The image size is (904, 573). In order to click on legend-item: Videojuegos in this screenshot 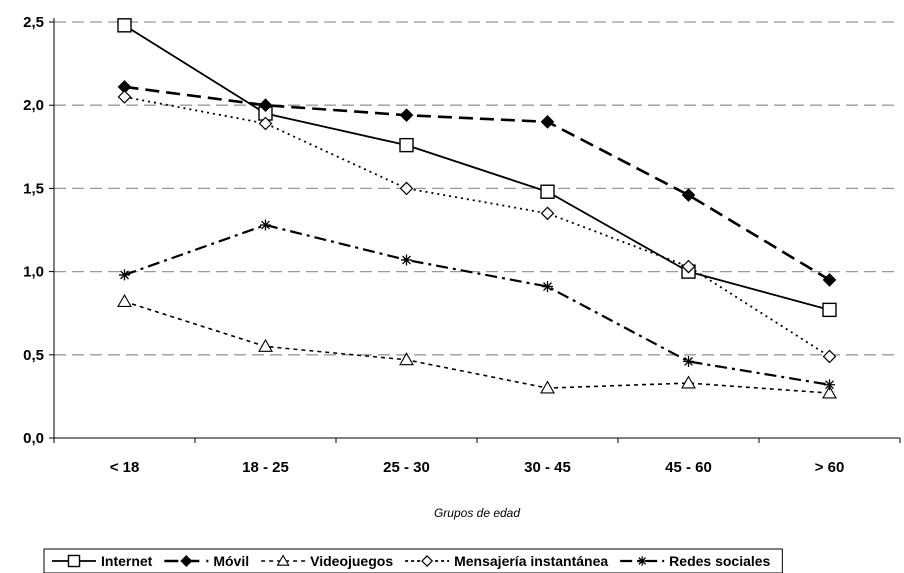, I will do `click(327, 561)`.